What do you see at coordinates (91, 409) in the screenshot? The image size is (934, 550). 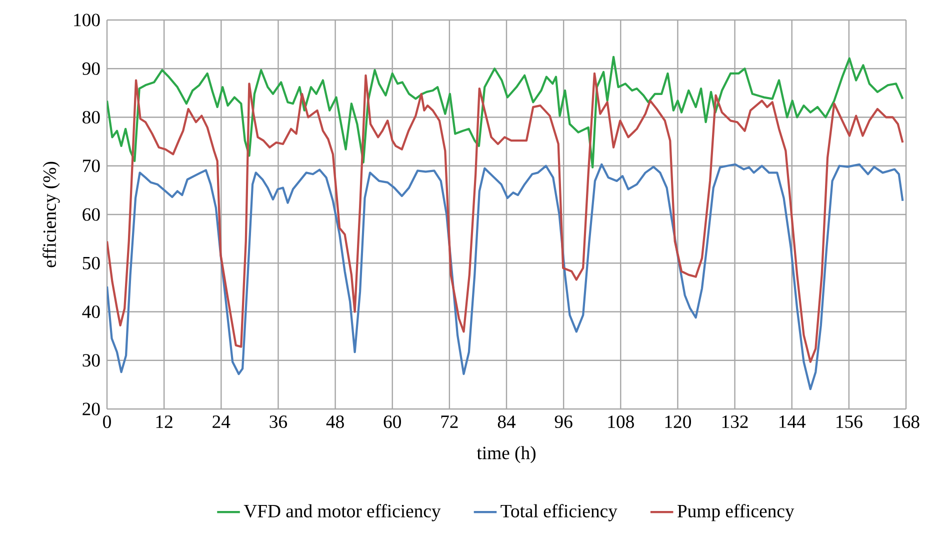 I see `y-tick-label: 20` at bounding box center [91, 409].